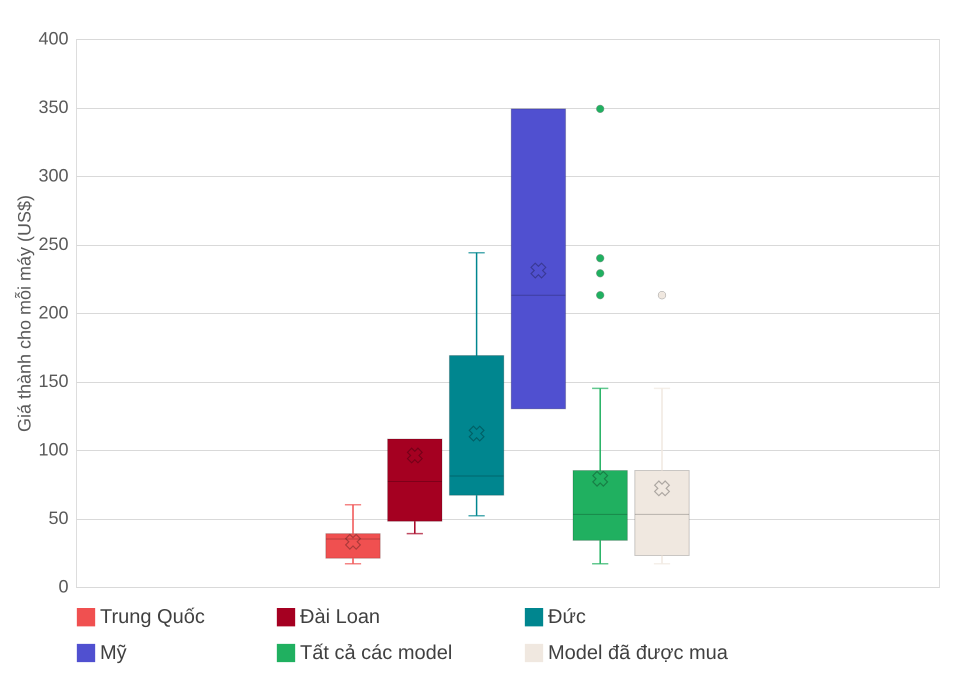  I want to click on y-tick-label: 300, so click(53, 176).